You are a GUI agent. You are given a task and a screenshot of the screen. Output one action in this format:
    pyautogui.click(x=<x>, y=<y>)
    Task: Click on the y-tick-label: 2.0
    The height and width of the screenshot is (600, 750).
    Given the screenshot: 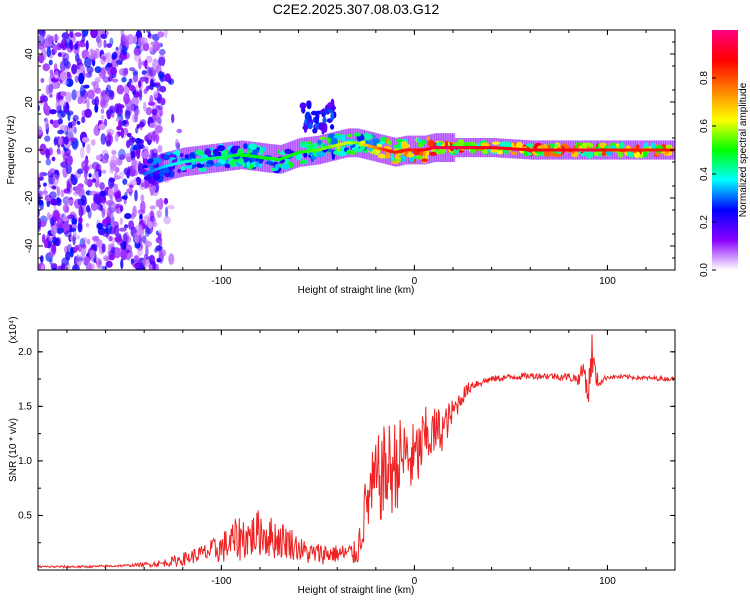 What is the action you would take?
    pyautogui.click(x=25, y=352)
    